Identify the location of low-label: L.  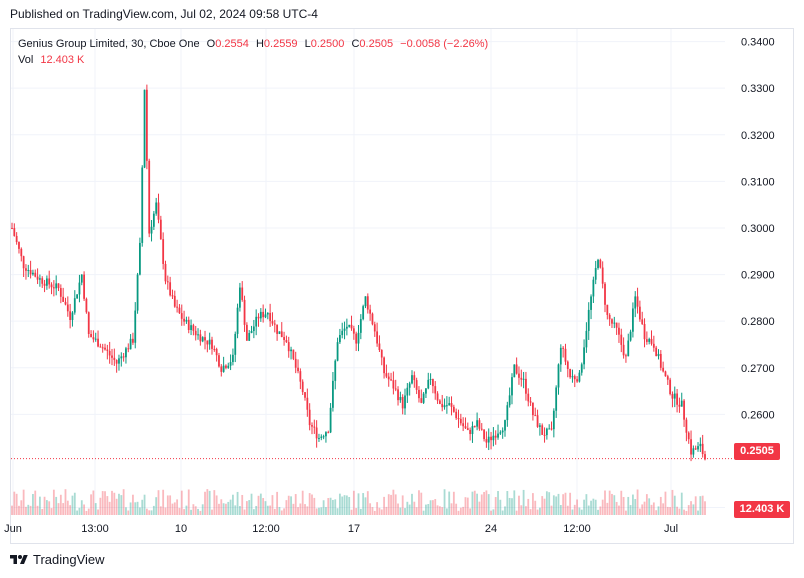
(307, 44).